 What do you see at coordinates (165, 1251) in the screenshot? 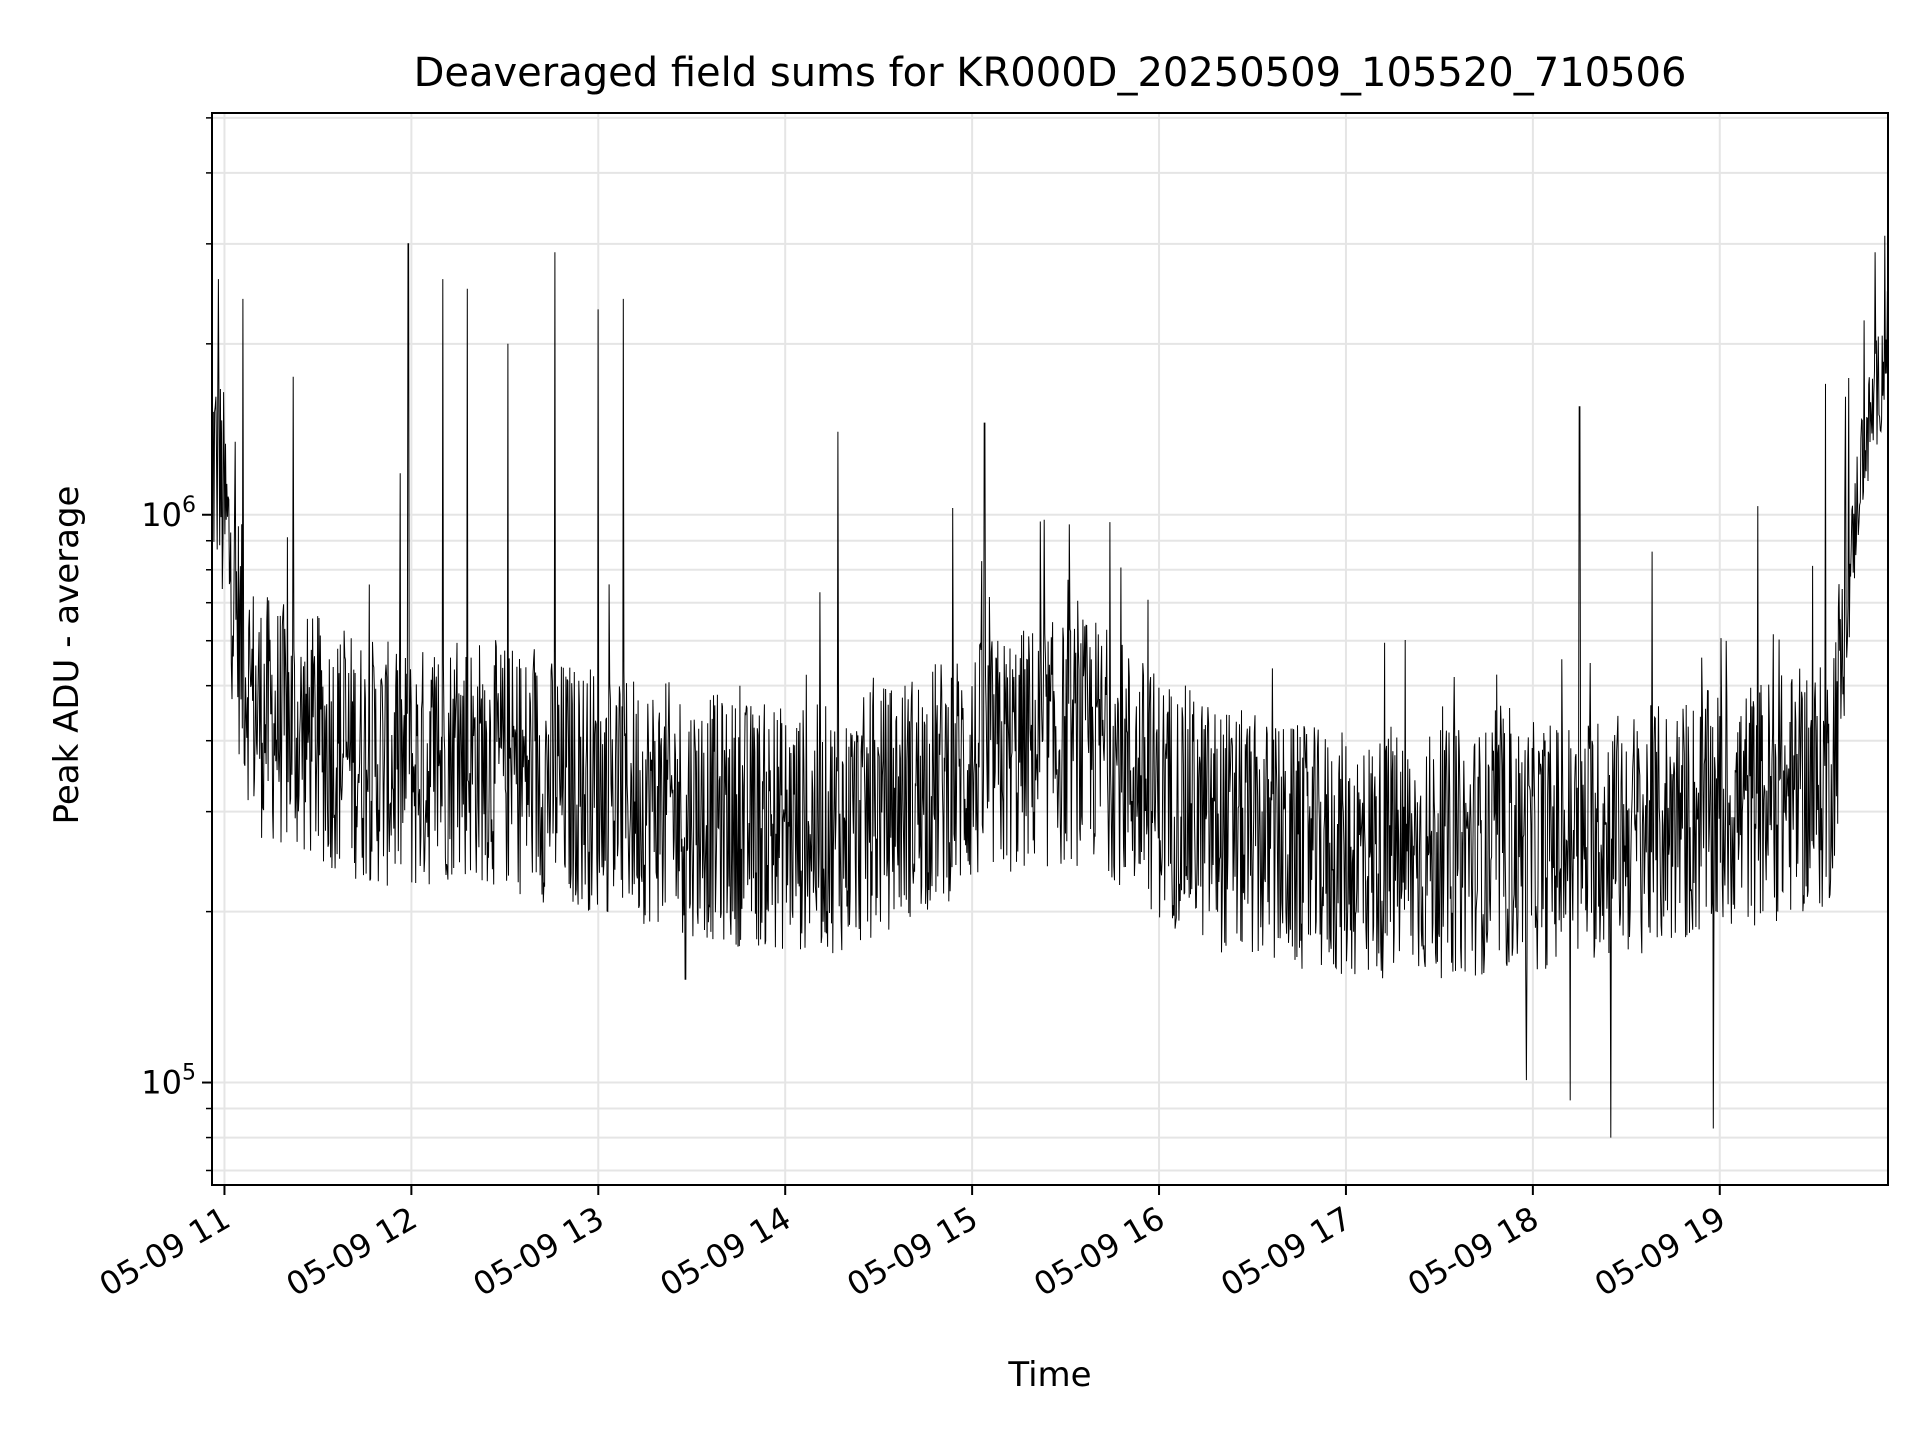
I see `x-tick-label: 05-09 11` at bounding box center [165, 1251].